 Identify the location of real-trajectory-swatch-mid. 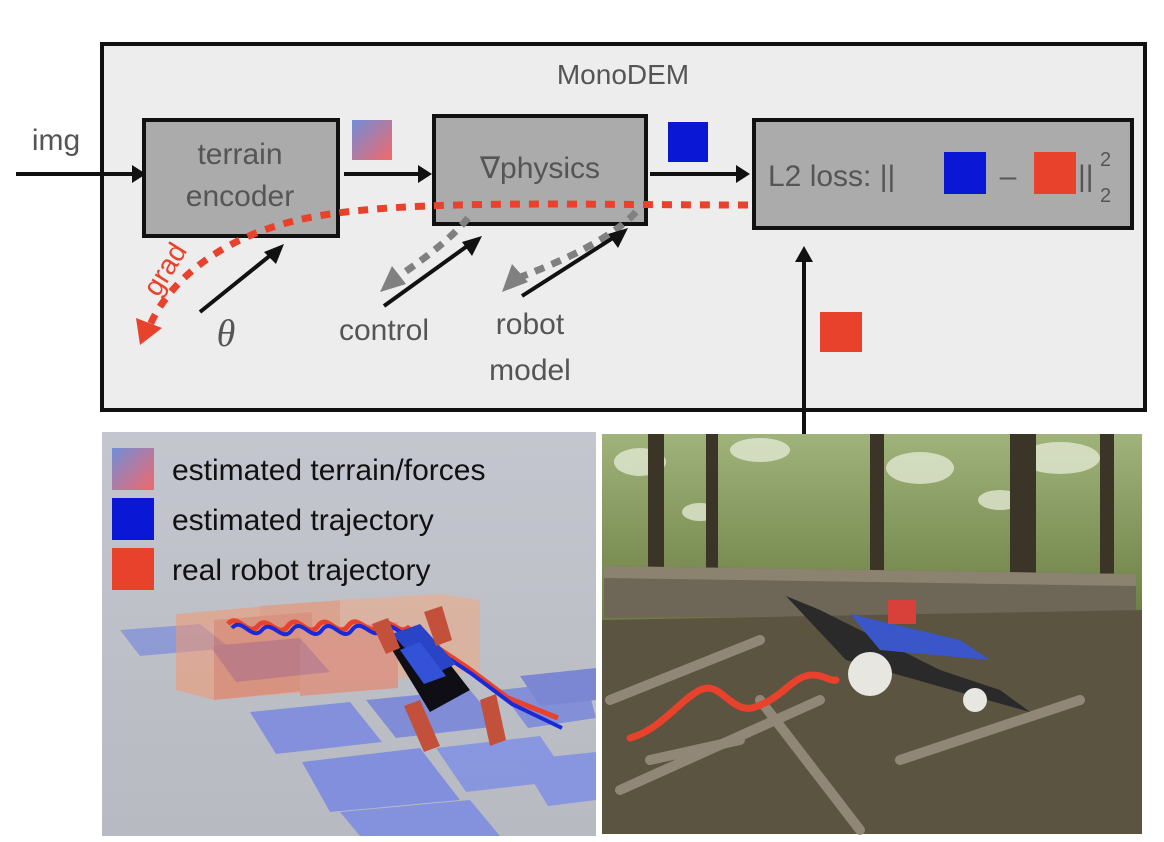
(841, 332).